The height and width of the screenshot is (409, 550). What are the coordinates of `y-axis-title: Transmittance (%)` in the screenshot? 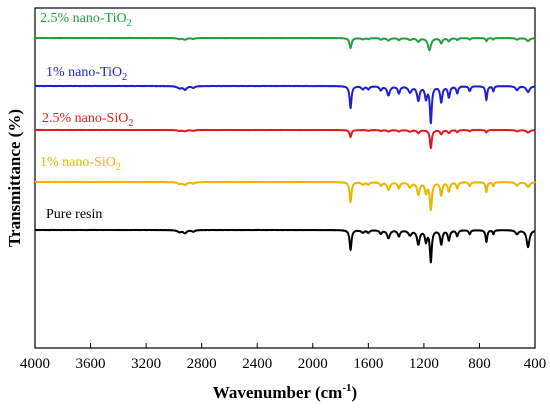 It's located at (14, 178).